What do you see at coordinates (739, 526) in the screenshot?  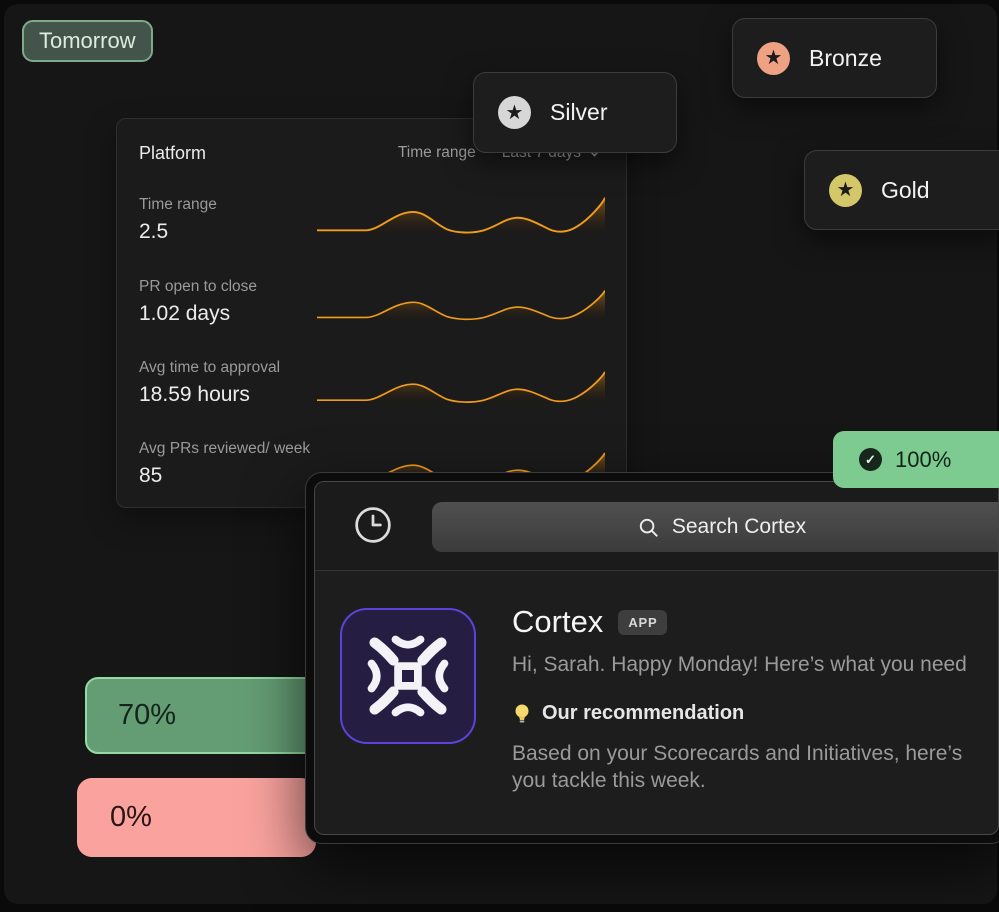 I see `search-placeholder: Search Cortex` at bounding box center [739, 526].